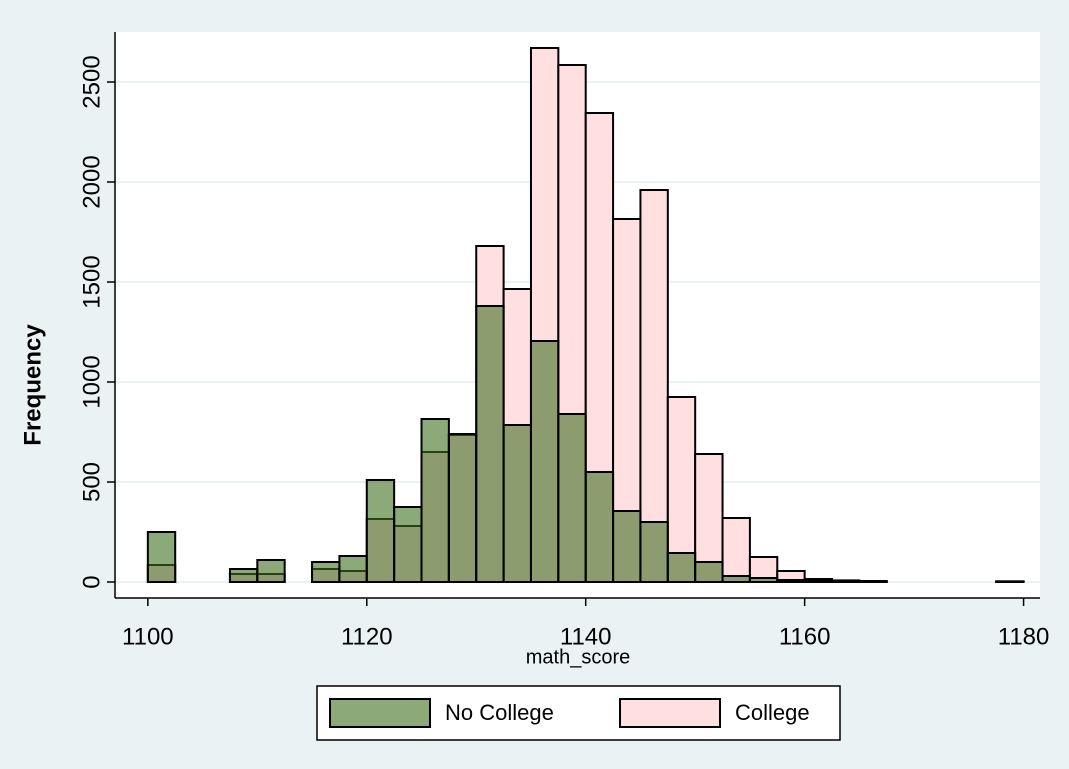 Image resolution: width=1069 pixels, height=769 pixels. Describe the element at coordinates (578, 657) in the screenshot. I see `x-axis-label: math_score` at that location.